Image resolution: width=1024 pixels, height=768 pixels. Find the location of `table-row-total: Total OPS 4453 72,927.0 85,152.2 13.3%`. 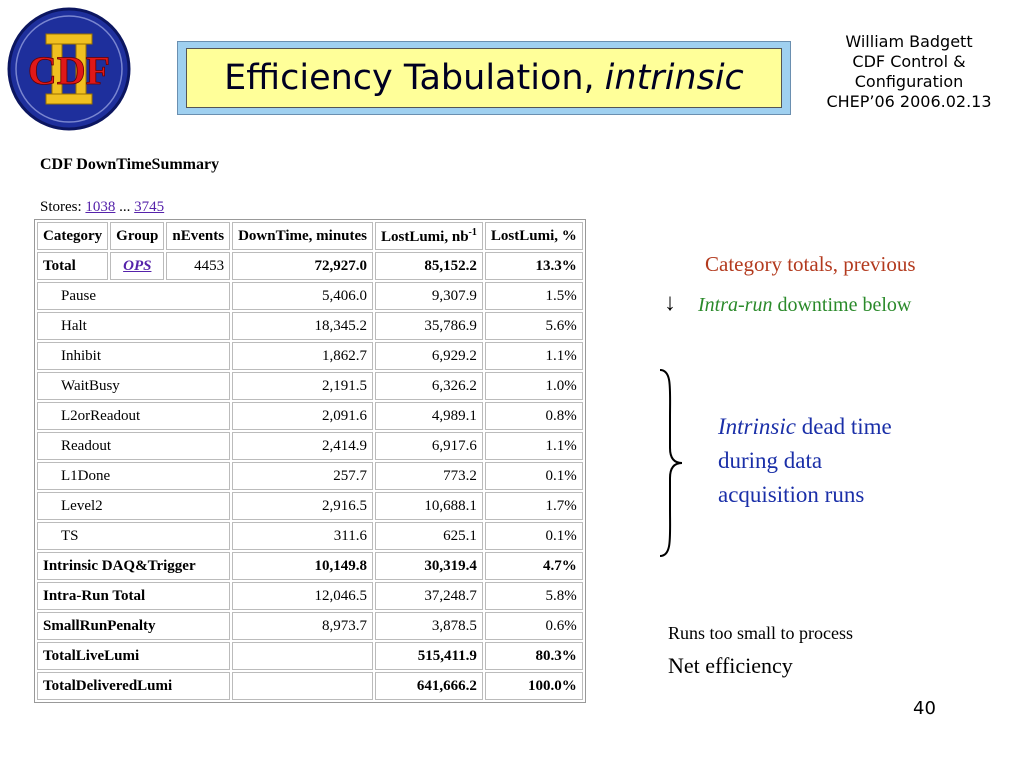

table-row-total: Total OPS 4453 72,927.0 85,152.2 13.3% is located at coordinates (310, 266).